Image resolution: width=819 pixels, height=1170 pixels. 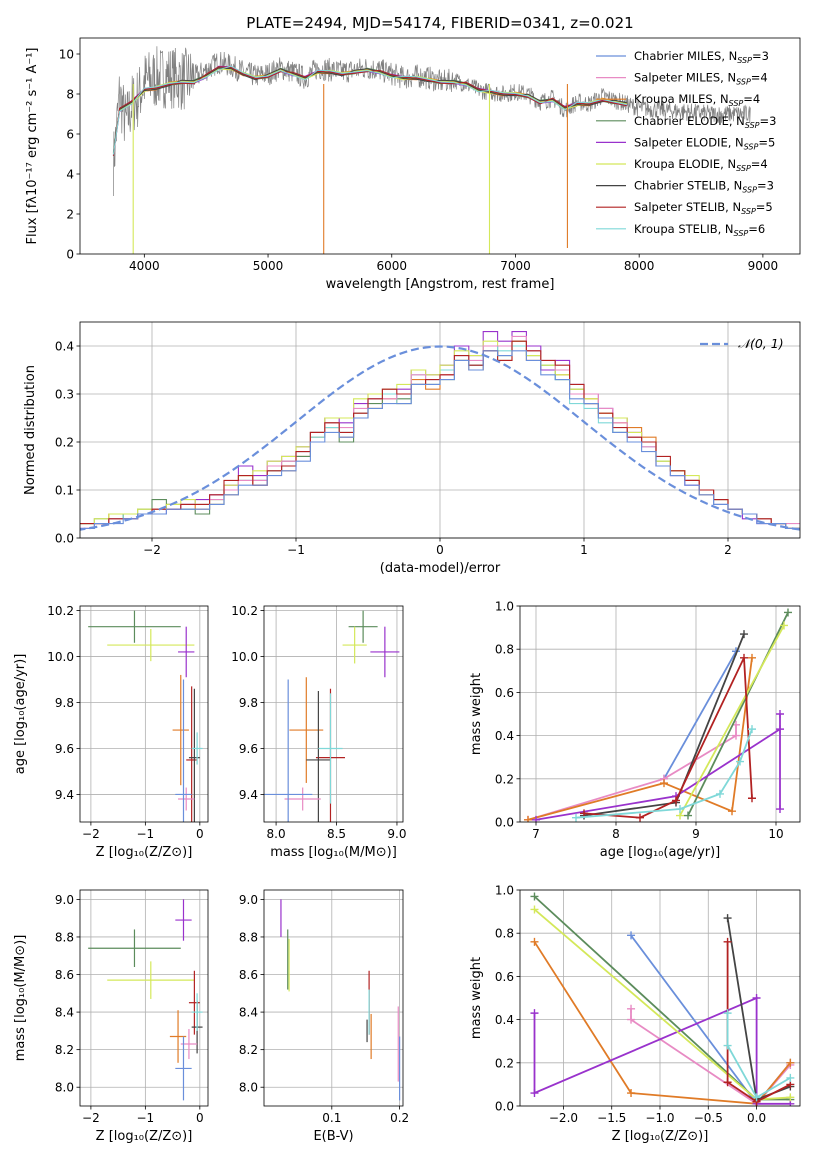 What do you see at coordinates (515, 266) in the screenshot?
I see `x-tick-label: 7000` at bounding box center [515, 266].